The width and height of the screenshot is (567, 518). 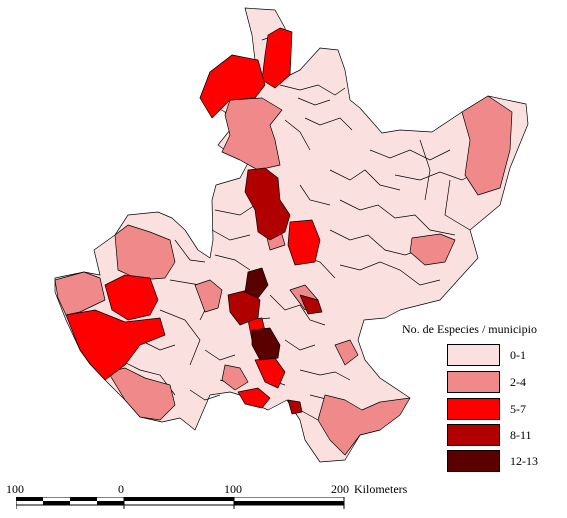 What do you see at coordinates (504, 436) in the screenshot?
I see `legend-item: 8-11` at bounding box center [504, 436].